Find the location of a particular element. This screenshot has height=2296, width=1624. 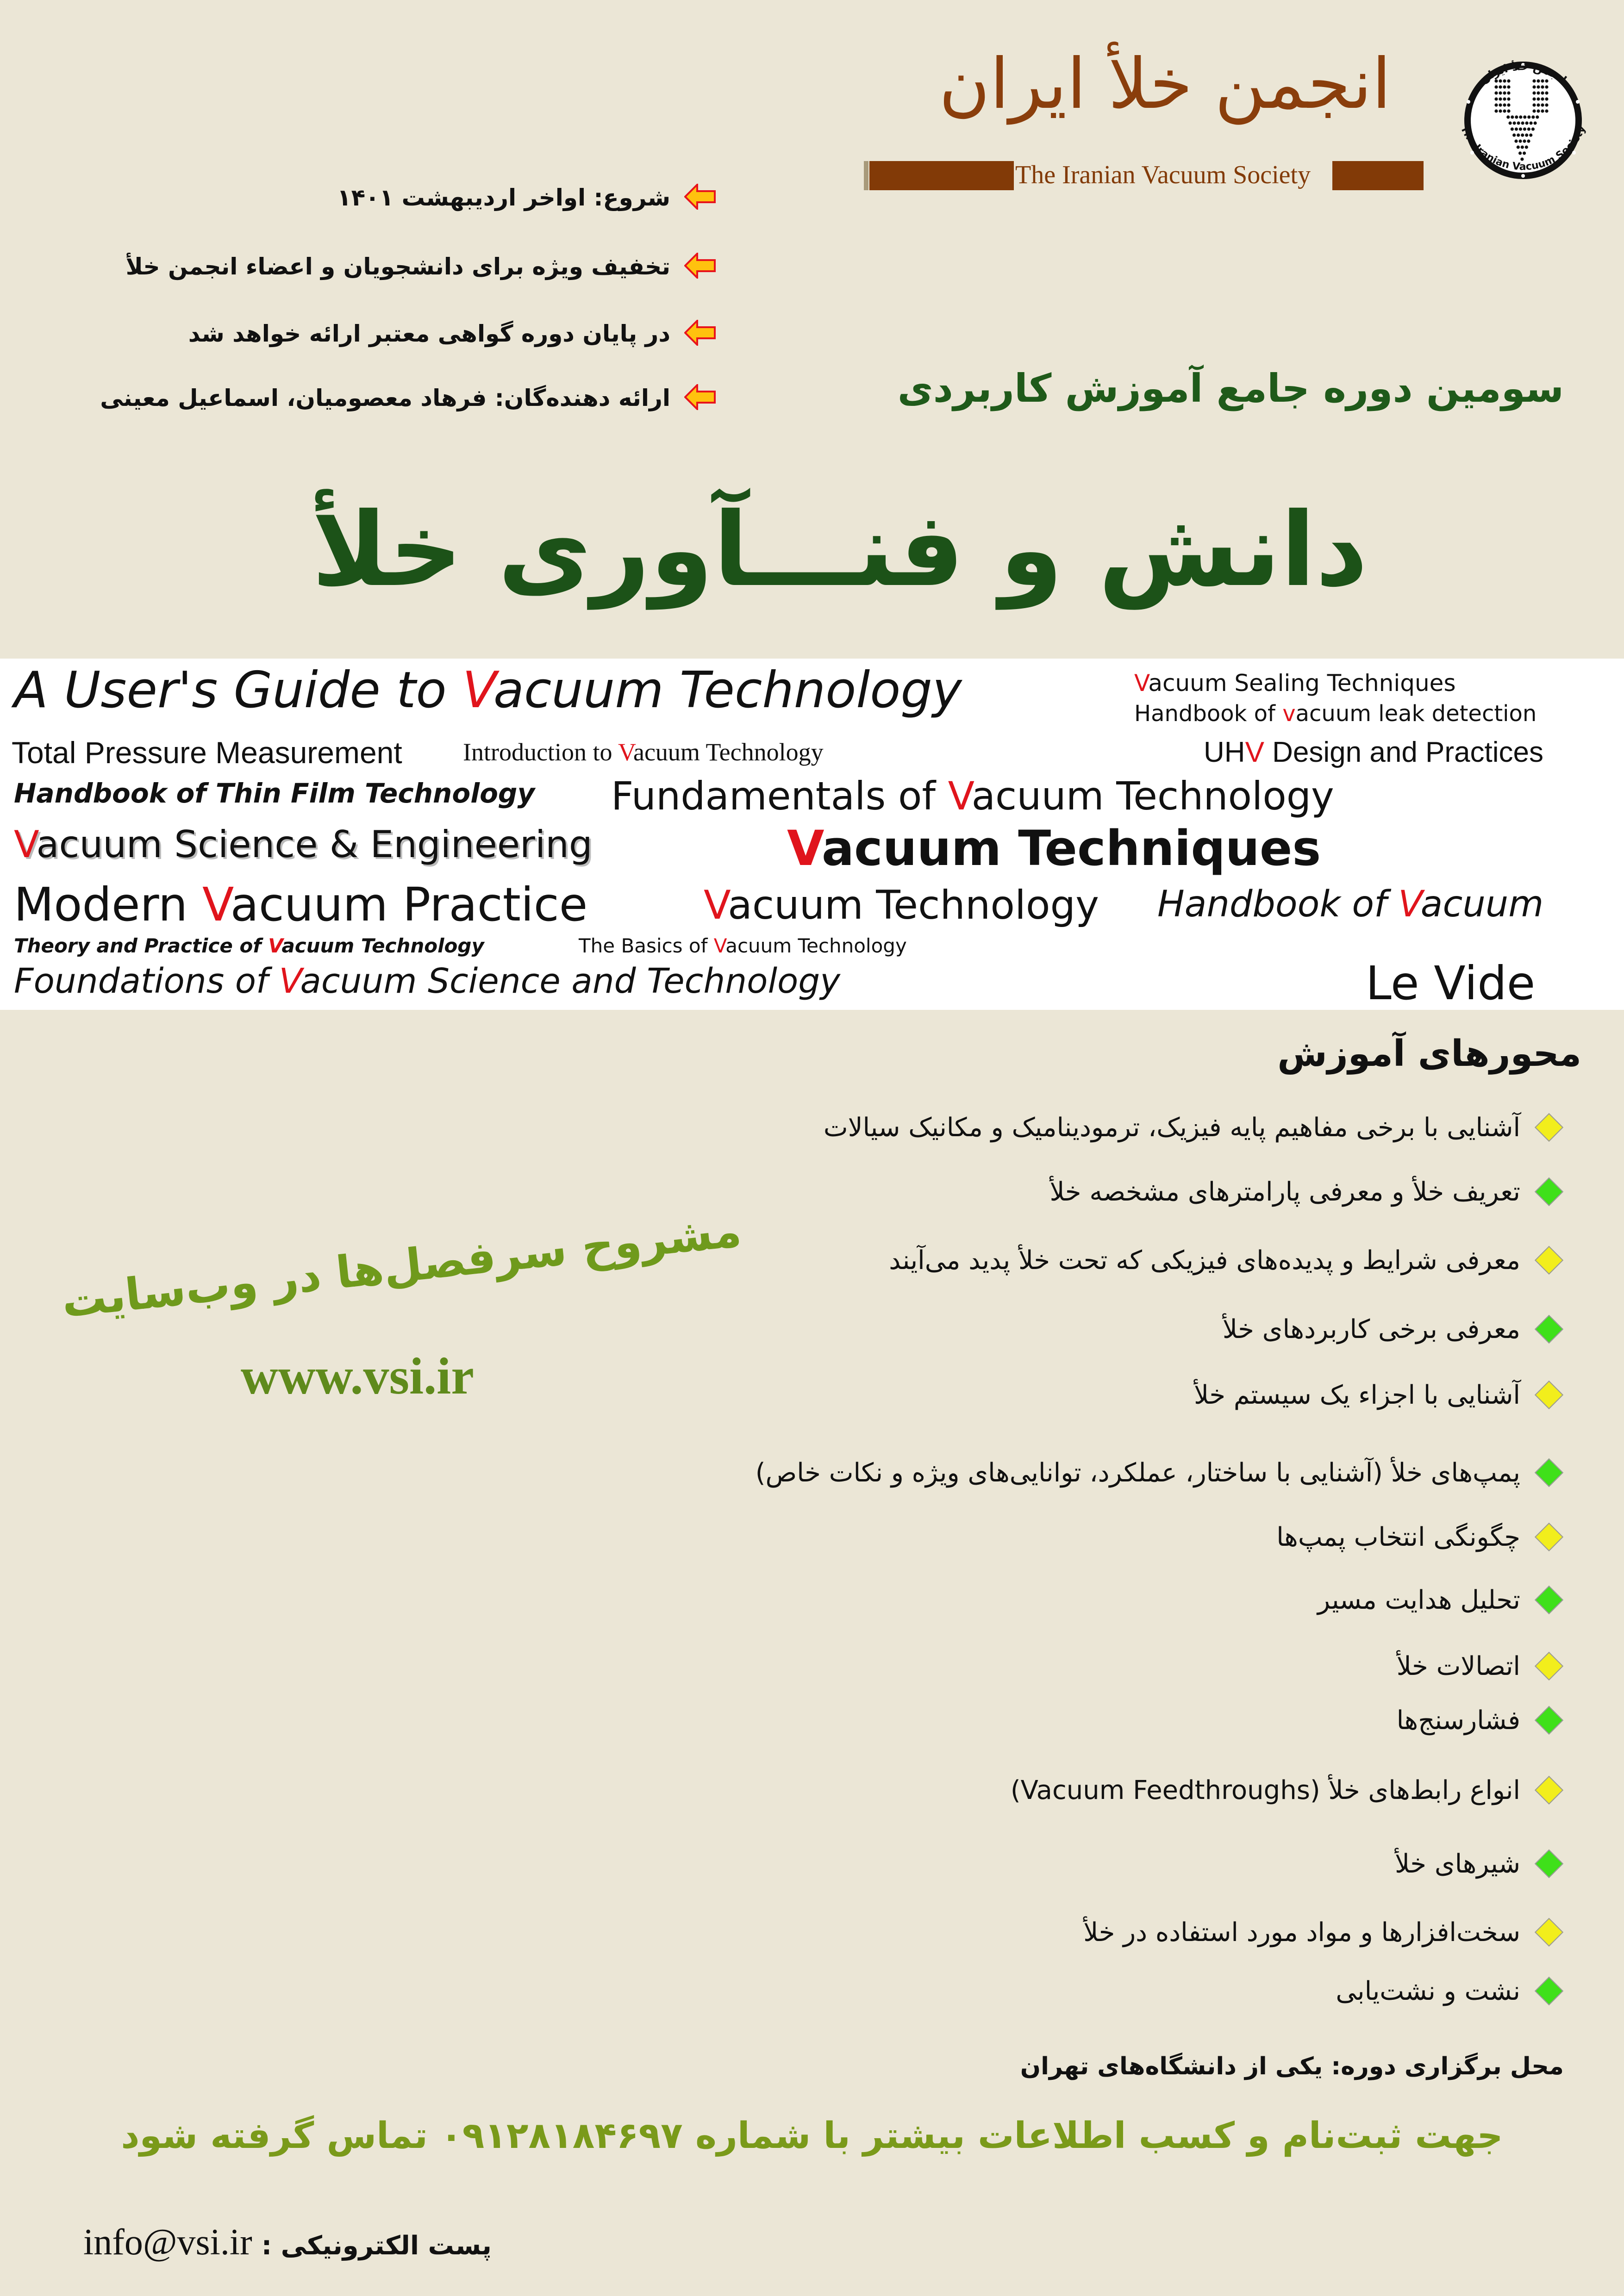

info-bullet-text: شروع: اواخر اردیبهشت ۱۴۰۱ is located at coordinates (503, 197).